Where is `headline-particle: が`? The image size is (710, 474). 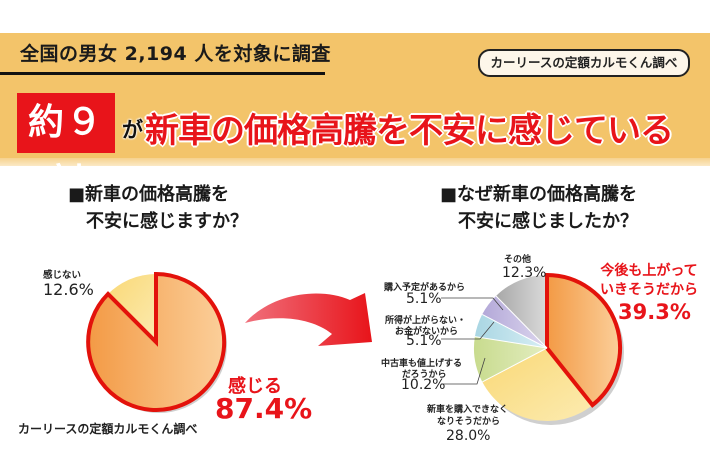 headline-particle: が is located at coordinates (132, 130).